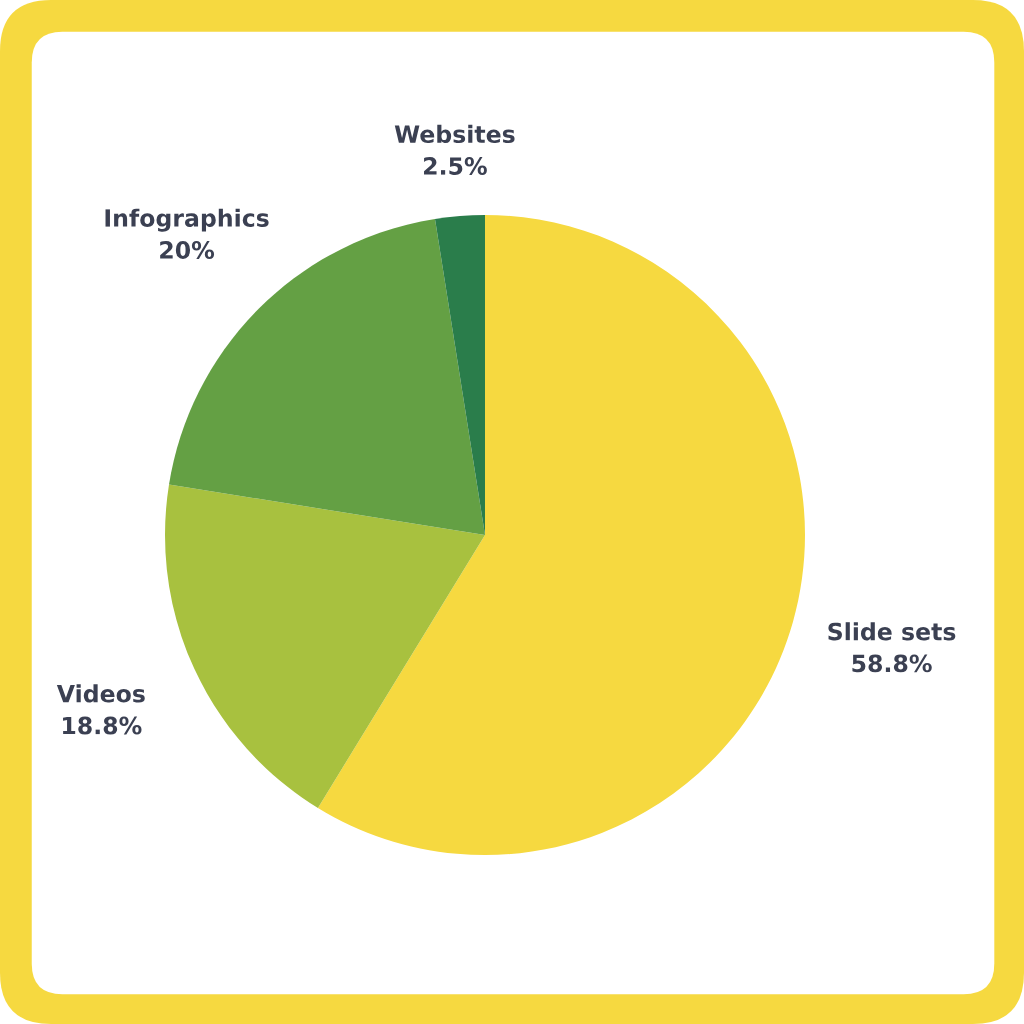 This screenshot has height=1024, width=1024. Describe the element at coordinates (892, 663) in the screenshot. I see `data-label: 58.8%` at that location.